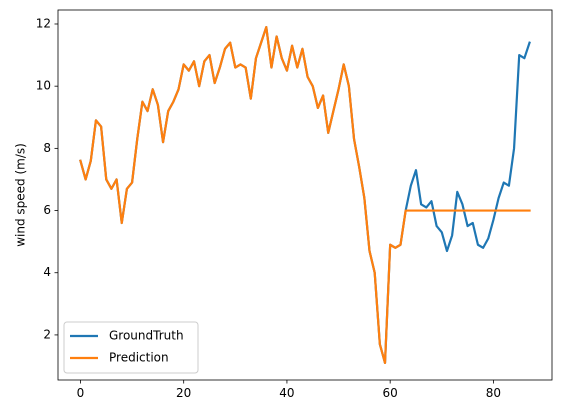 This screenshot has height=413, width=562. Describe the element at coordinates (47, 272) in the screenshot. I see `y-tick-label: 4` at that location.